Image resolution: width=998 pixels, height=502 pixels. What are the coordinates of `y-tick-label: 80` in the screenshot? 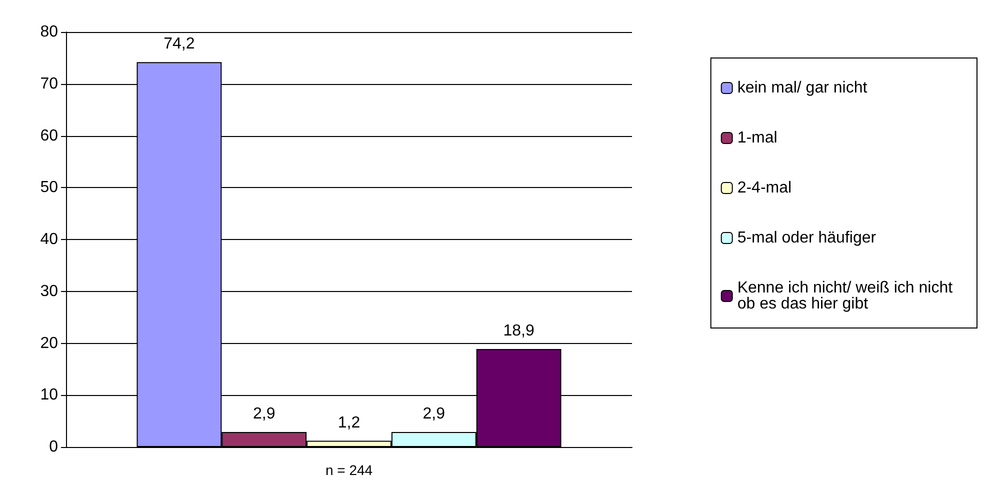 It's located at (49, 32).